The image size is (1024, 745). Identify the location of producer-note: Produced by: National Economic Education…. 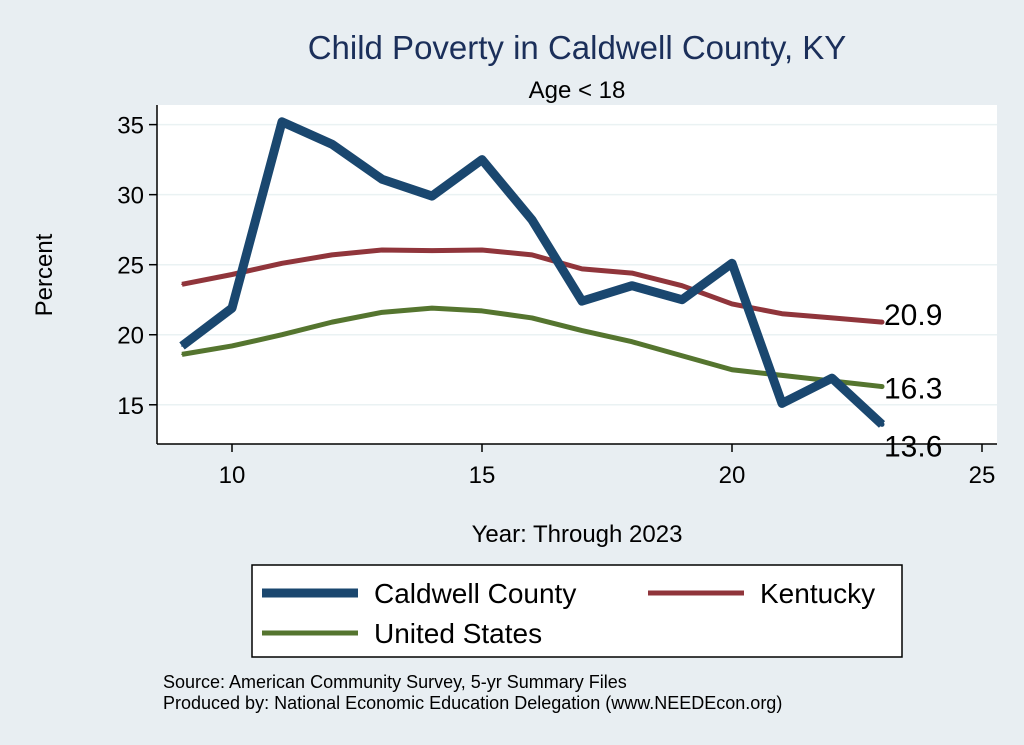
(472, 703).